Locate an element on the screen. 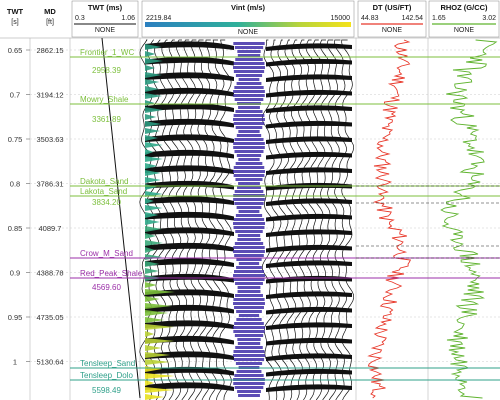 The width and height of the screenshot is (500, 400). rhoz-label: RHOZ (G/CC) is located at coordinates (464, 7).